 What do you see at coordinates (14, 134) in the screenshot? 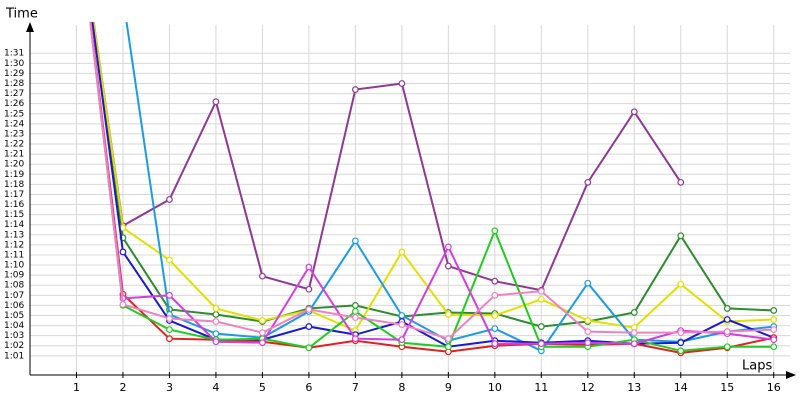
I see `y-tick-label: 1:23` at bounding box center [14, 134].